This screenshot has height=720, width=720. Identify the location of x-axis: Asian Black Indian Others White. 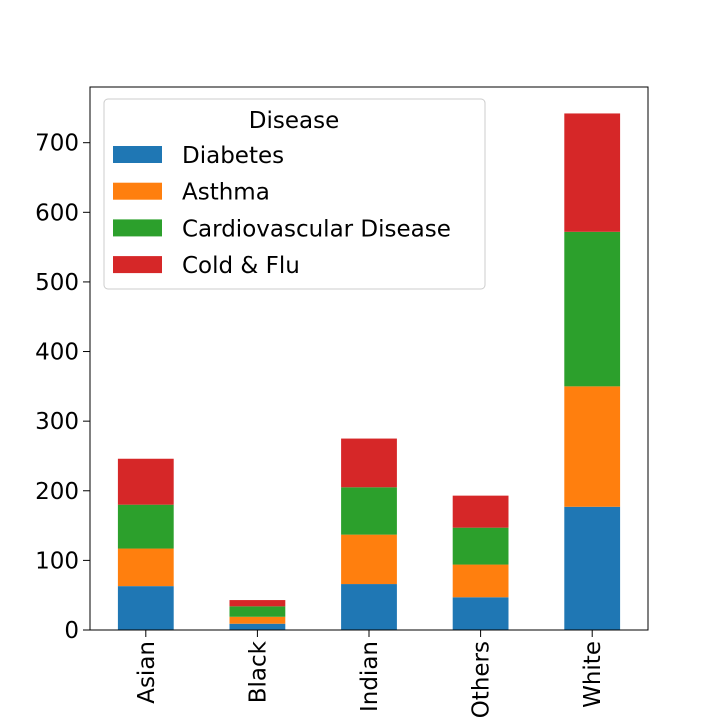
(370, 674).